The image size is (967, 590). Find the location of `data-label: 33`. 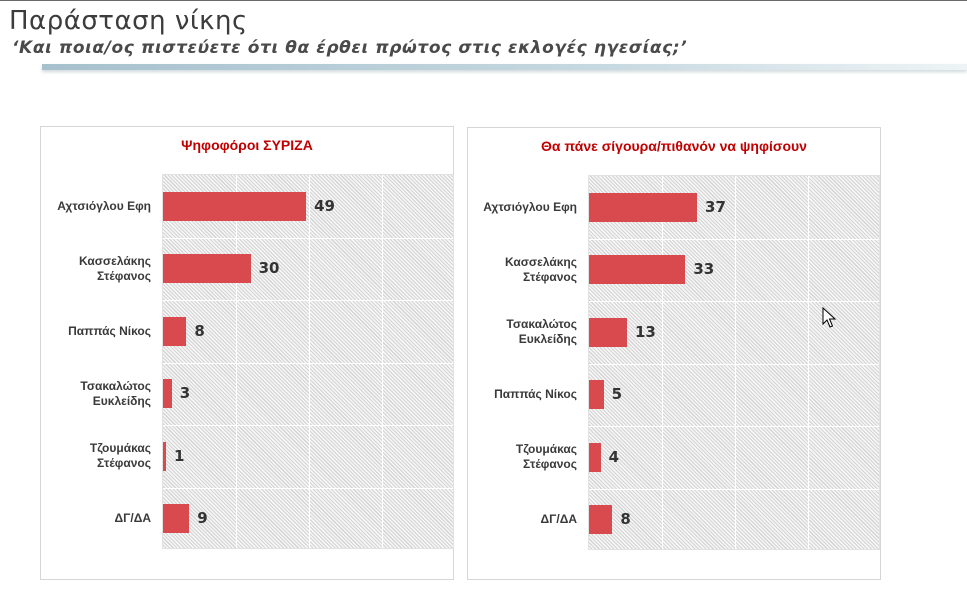

data-label: 33 is located at coordinates (704, 269).